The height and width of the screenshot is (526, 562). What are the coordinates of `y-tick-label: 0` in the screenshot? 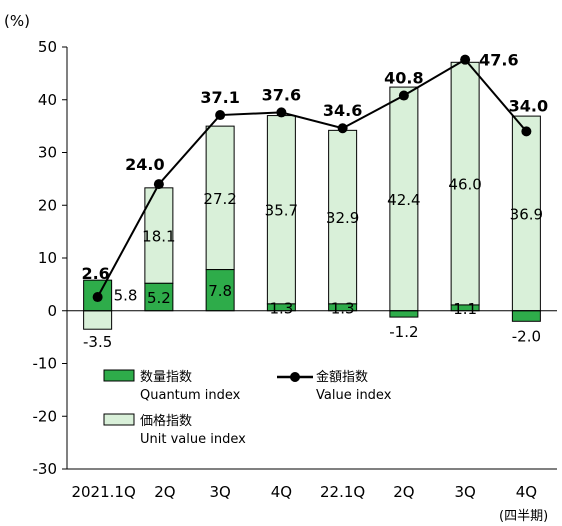 It's located at (52, 311).